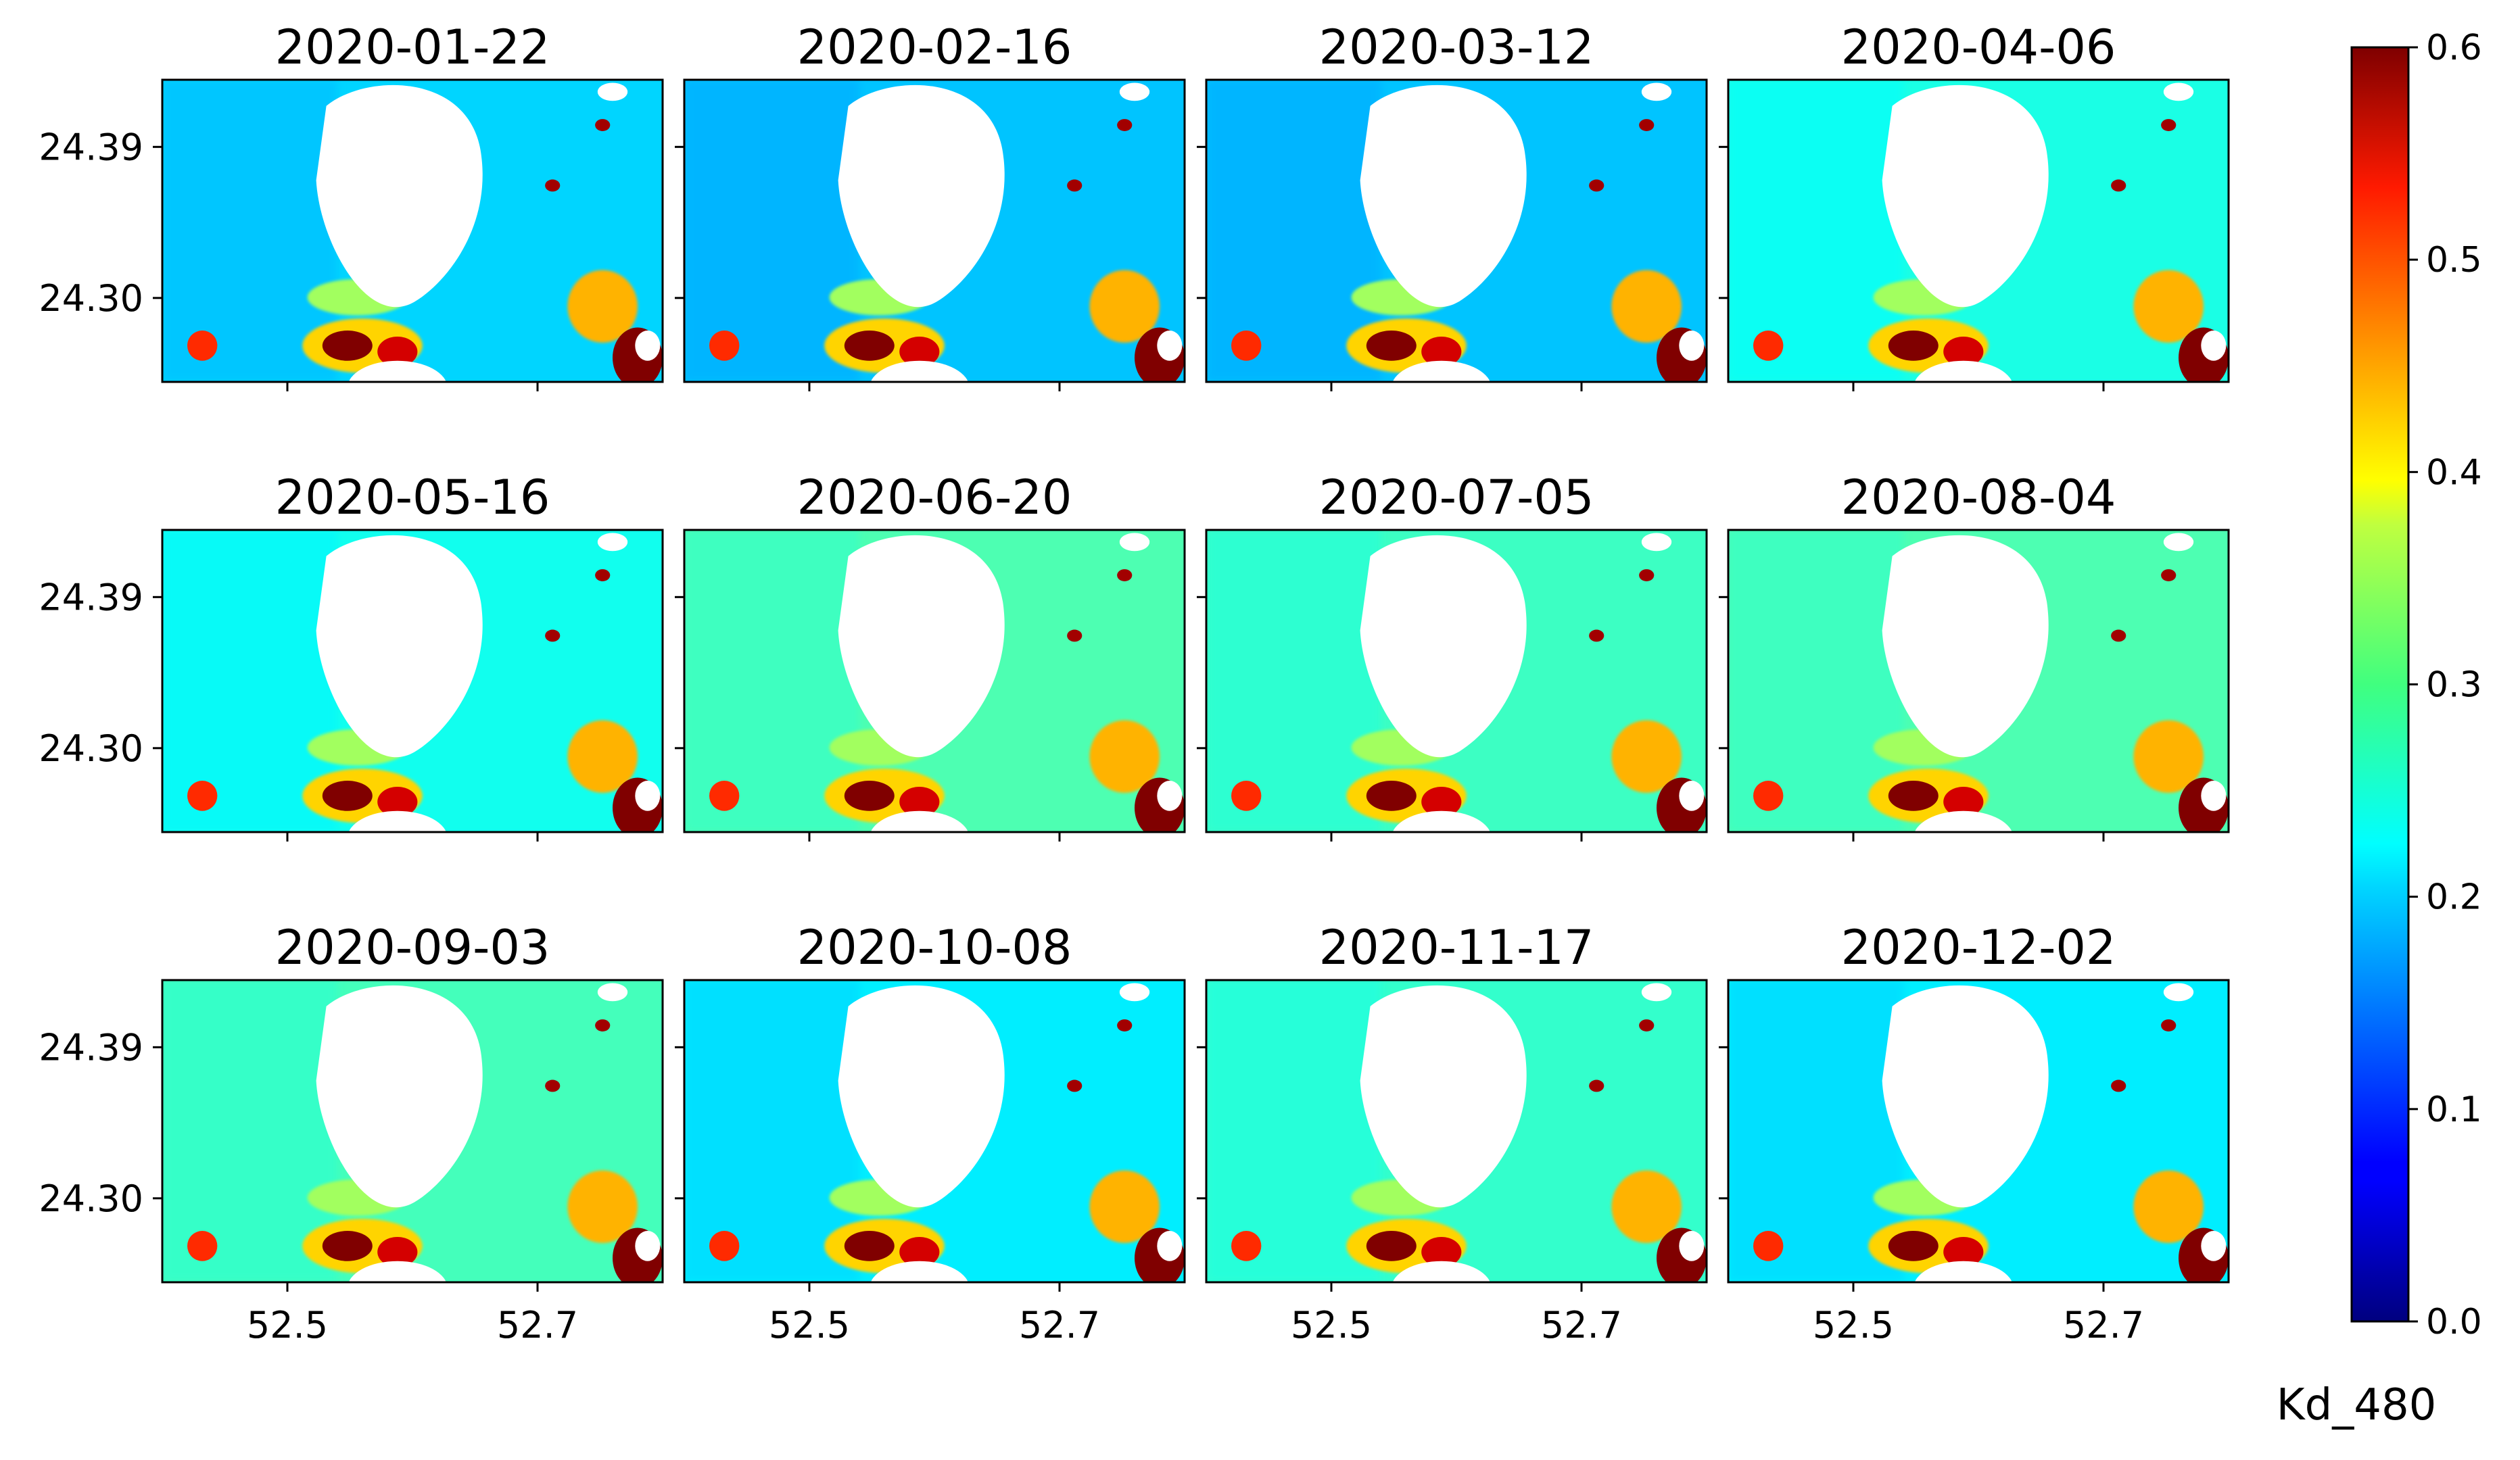  I want to click on panel-title: 2020-10-08, so click(934, 947).